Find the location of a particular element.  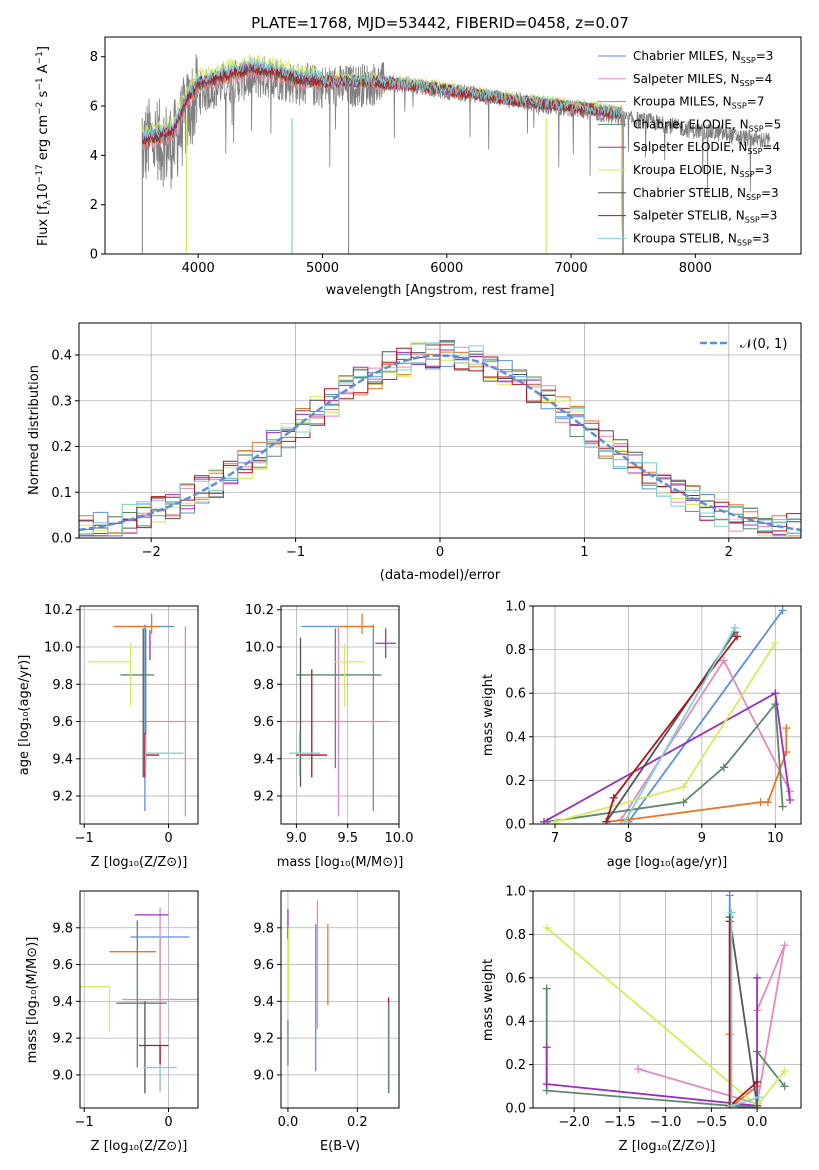

mass-vs-z-xtick-label: −1 is located at coordinates (84, 1122).